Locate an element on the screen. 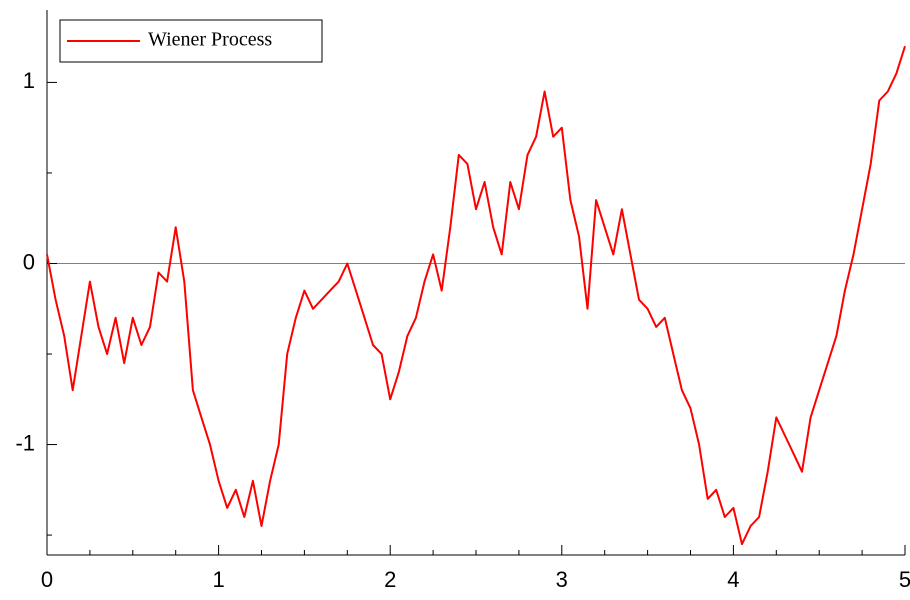 The image size is (910, 600). legend-label: Wiener Process is located at coordinates (210, 40).